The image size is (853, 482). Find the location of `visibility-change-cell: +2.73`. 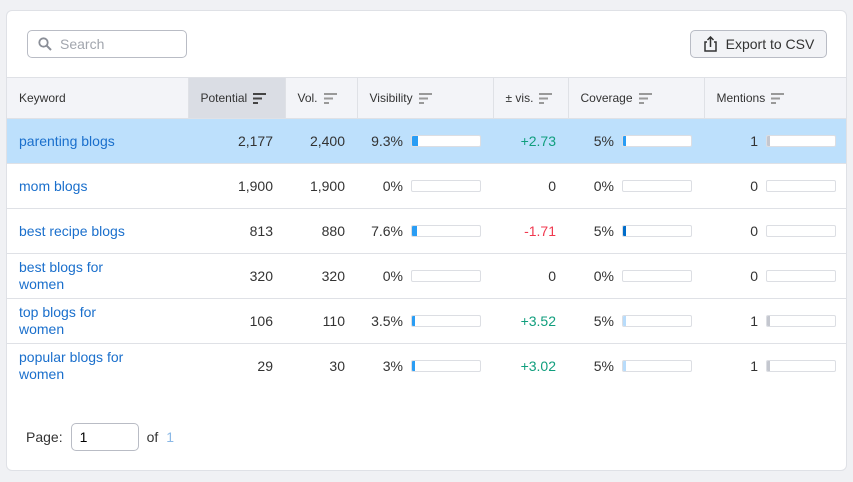

visibility-change-cell: +2.73 is located at coordinates (530, 141).